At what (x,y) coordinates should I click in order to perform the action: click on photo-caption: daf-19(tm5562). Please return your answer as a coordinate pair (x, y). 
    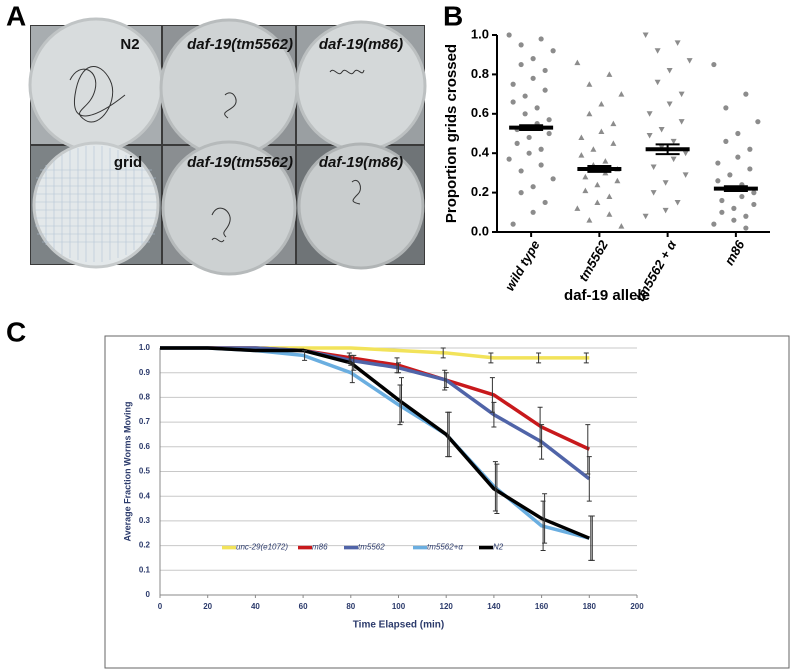
    Looking at the image, I should click on (240, 162).